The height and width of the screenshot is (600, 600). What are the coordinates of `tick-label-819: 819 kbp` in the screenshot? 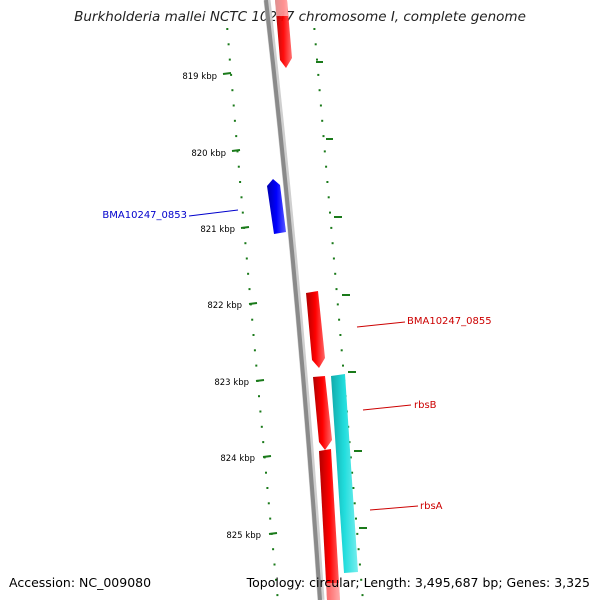 It's located at (199, 77).